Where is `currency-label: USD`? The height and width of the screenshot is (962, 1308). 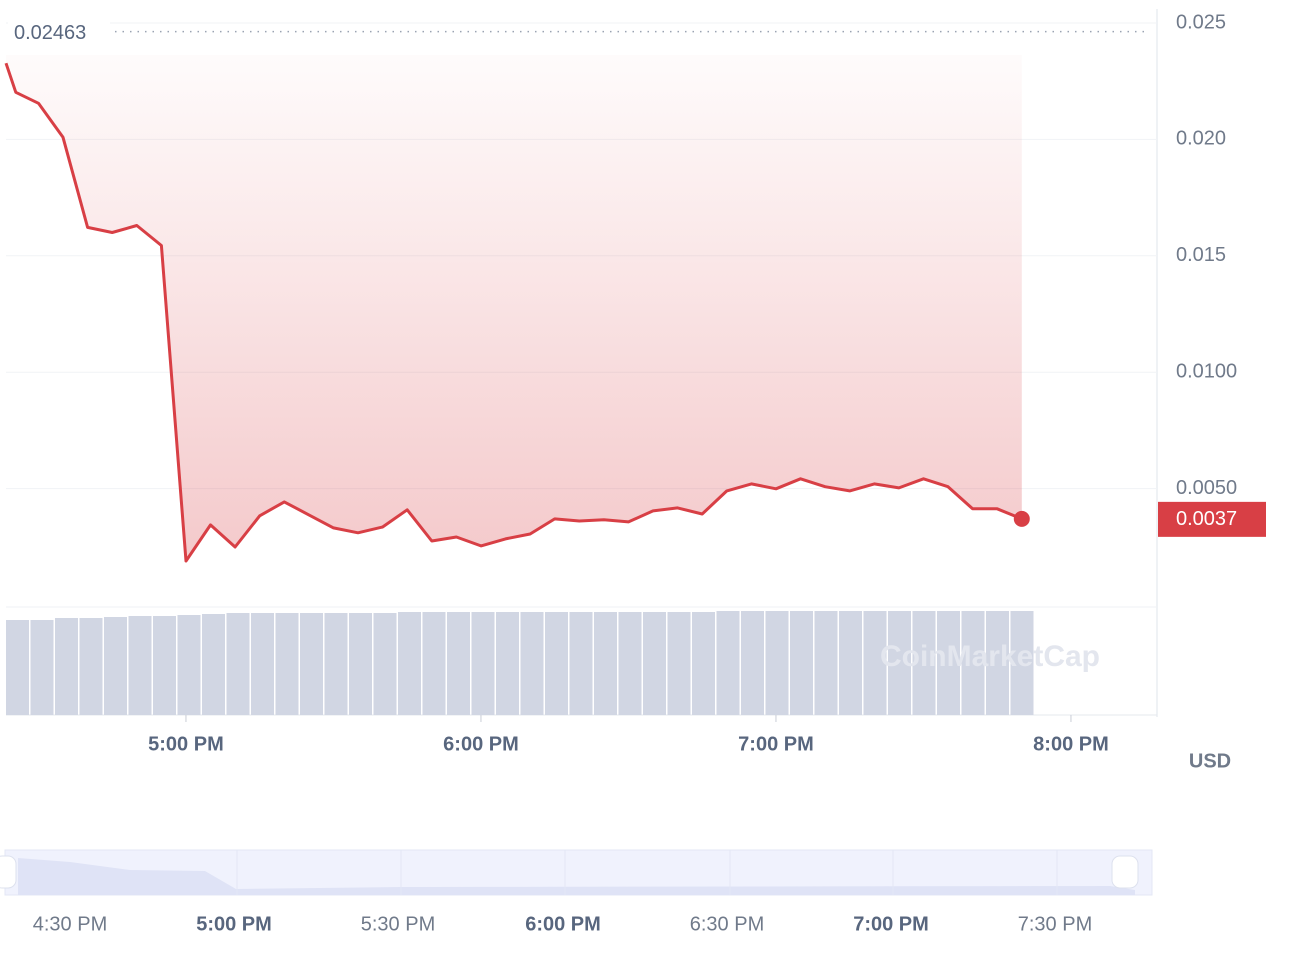 currency-label: USD is located at coordinates (1210, 761).